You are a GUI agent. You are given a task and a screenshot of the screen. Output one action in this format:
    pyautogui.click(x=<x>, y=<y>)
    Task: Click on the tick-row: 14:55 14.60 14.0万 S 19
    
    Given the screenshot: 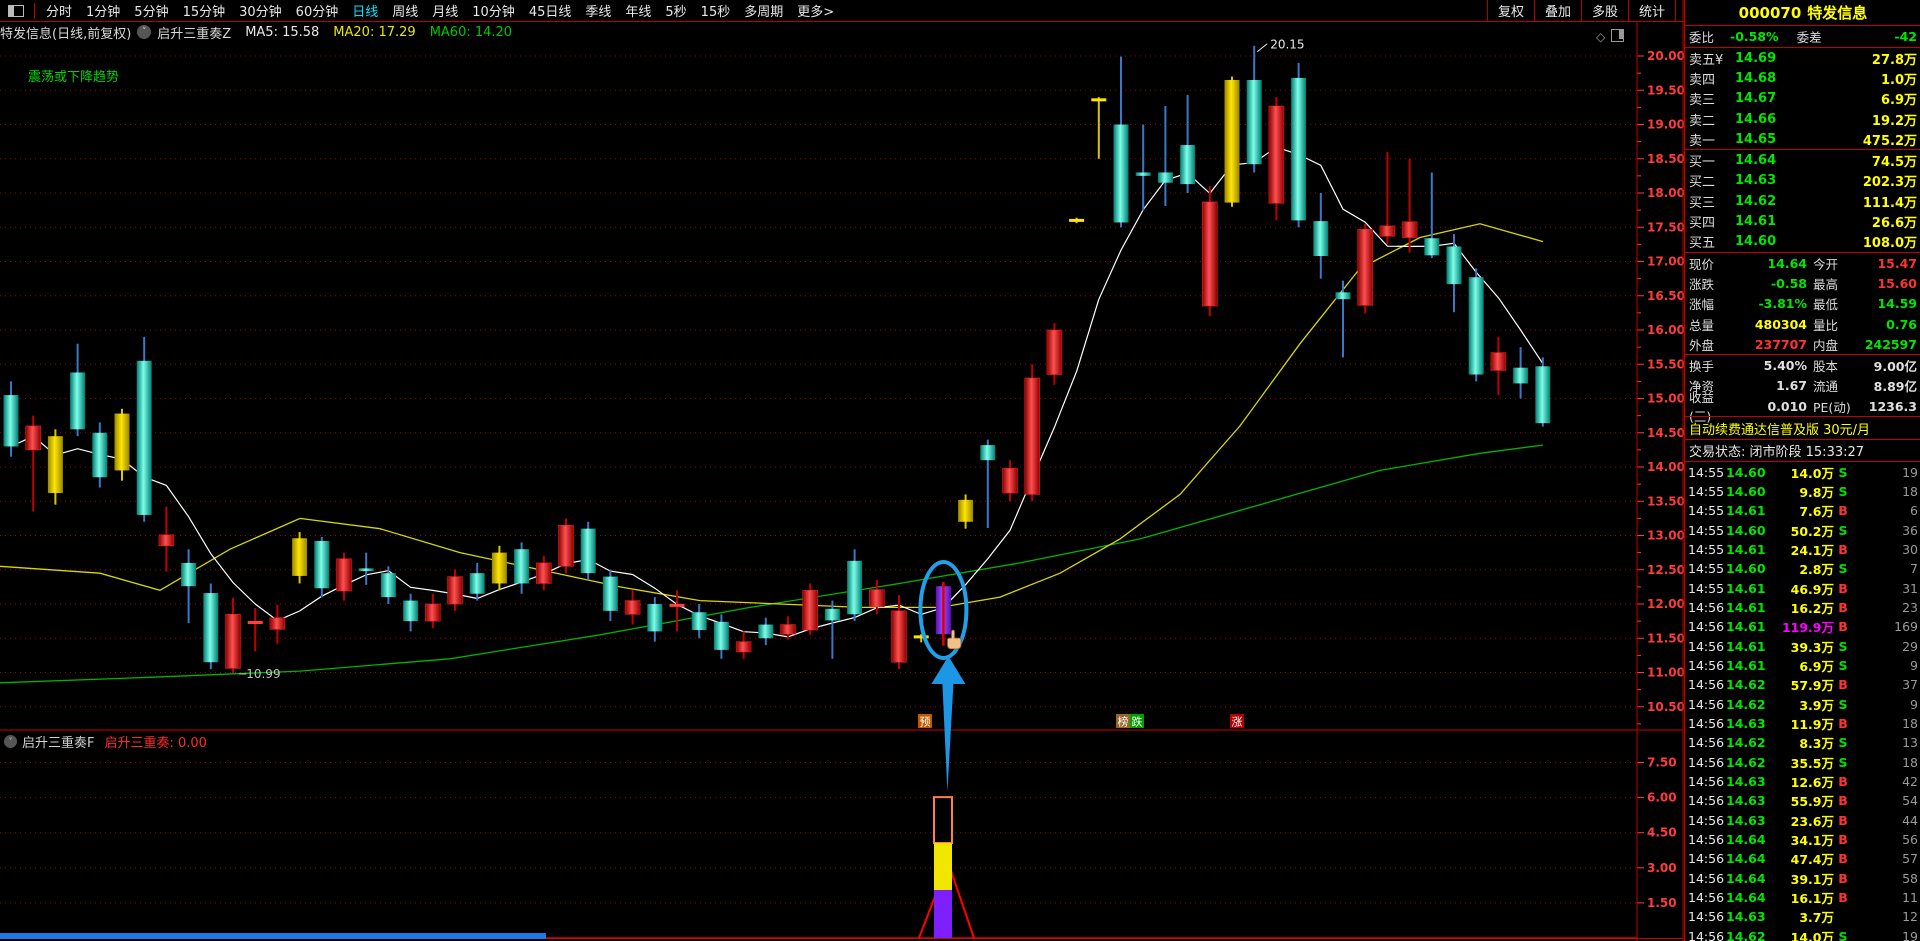 What is the action you would take?
    pyautogui.click(x=1803, y=472)
    